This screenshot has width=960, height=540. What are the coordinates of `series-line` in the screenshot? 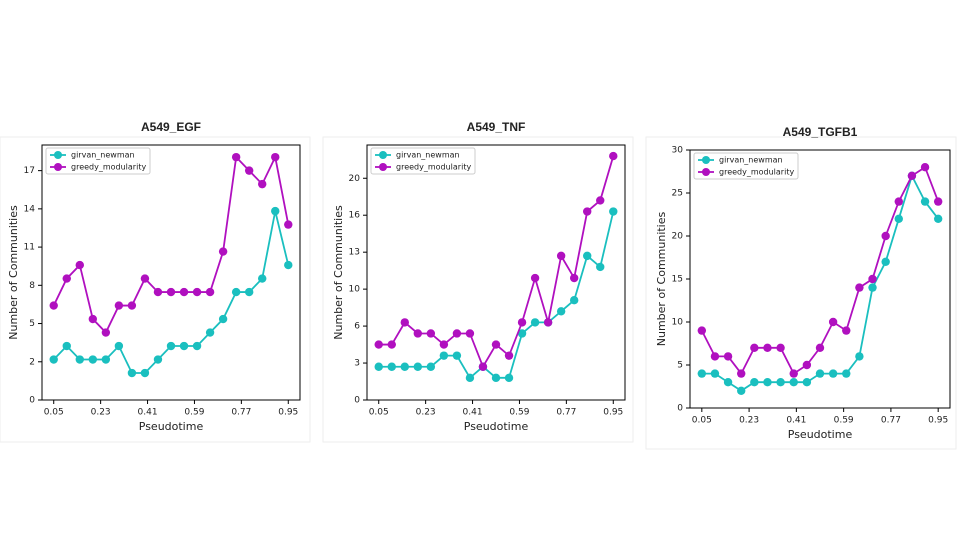 It's located at (820, 270).